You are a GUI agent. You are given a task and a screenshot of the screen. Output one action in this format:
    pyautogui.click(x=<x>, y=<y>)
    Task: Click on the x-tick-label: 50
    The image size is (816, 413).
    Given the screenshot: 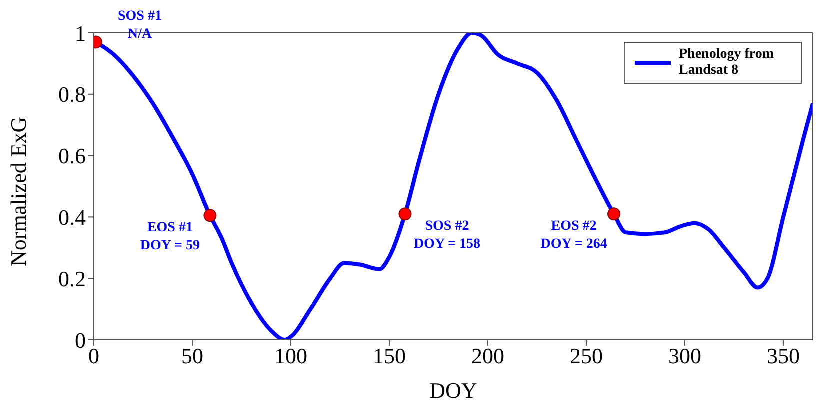 What is the action you would take?
    pyautogui.click(x=192, y=356)
    